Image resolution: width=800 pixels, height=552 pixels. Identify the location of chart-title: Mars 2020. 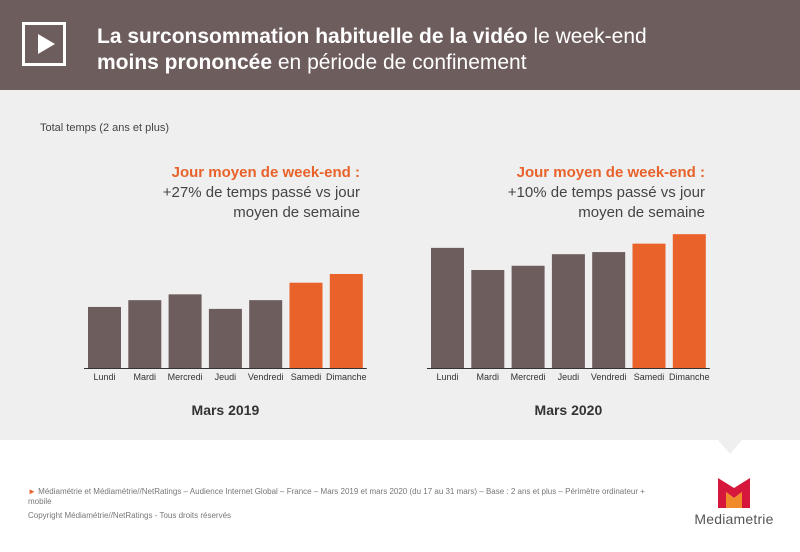
(569, 410).